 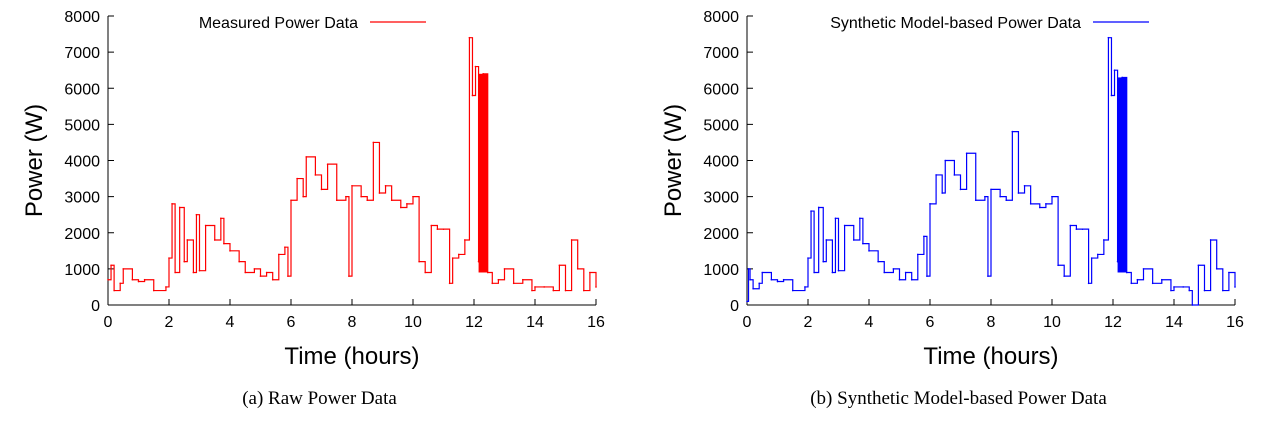 What do you see at coordinates (82, 125) in the screenshot?
I see `y-tick-label: 5000` at bounding box center [82, 125].